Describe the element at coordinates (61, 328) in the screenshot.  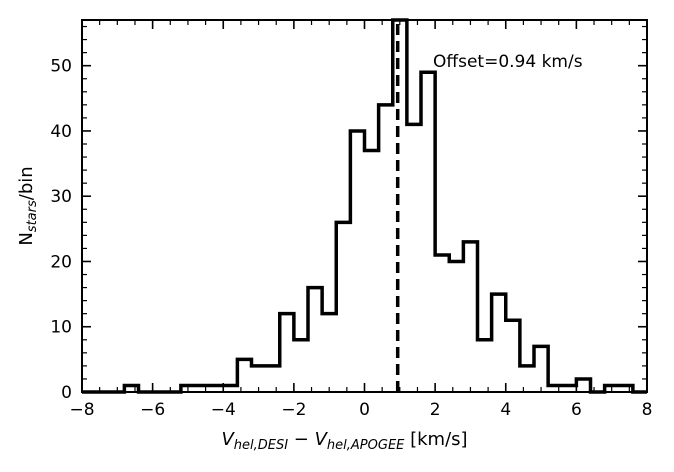
I see `y-tick-label: 10` at that location.